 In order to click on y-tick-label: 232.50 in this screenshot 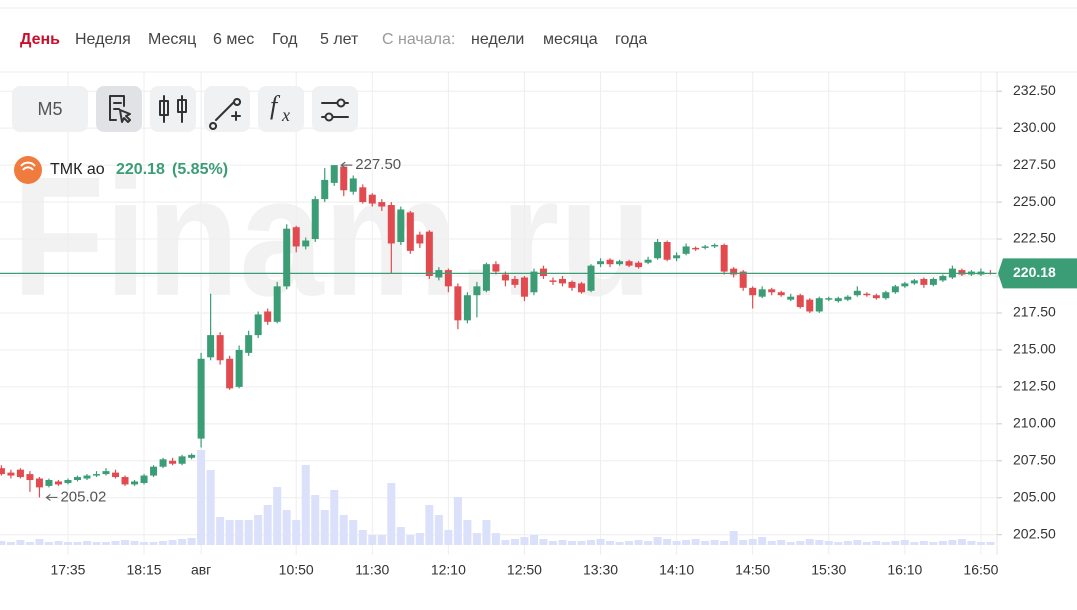, I will do `click(1034, 90)`.